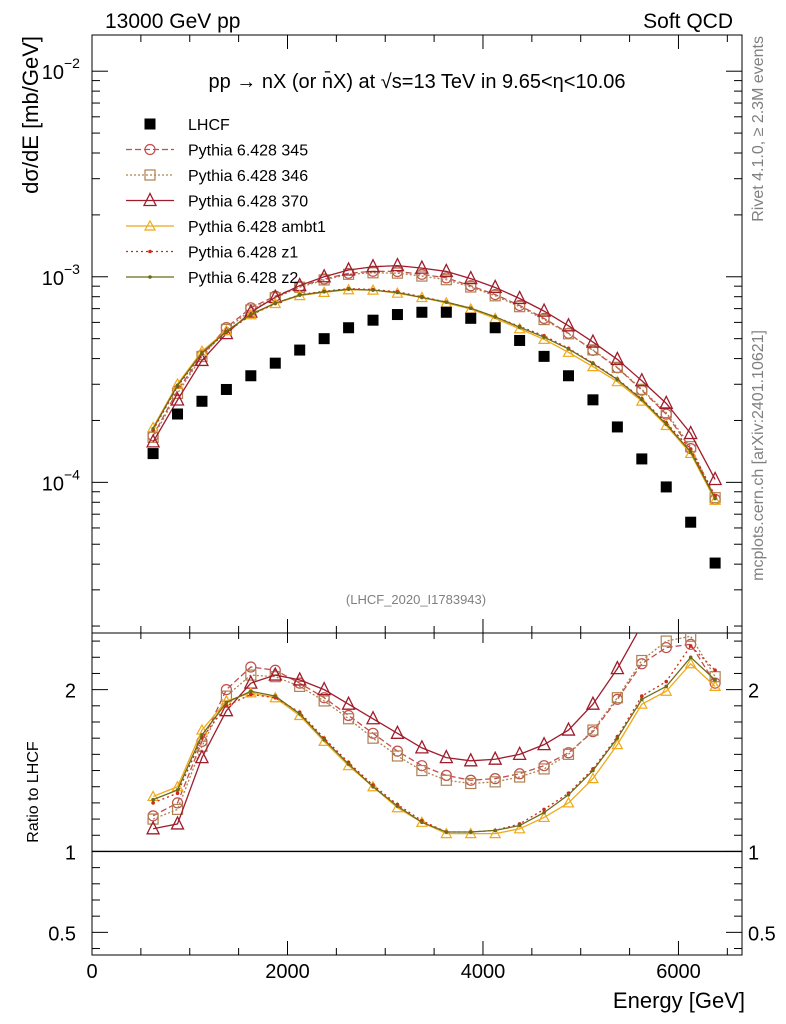 The height and width of the screenshot is (1024, 786). I want to click on x-axis-label: Energy [GeV], so click(679, 1000).